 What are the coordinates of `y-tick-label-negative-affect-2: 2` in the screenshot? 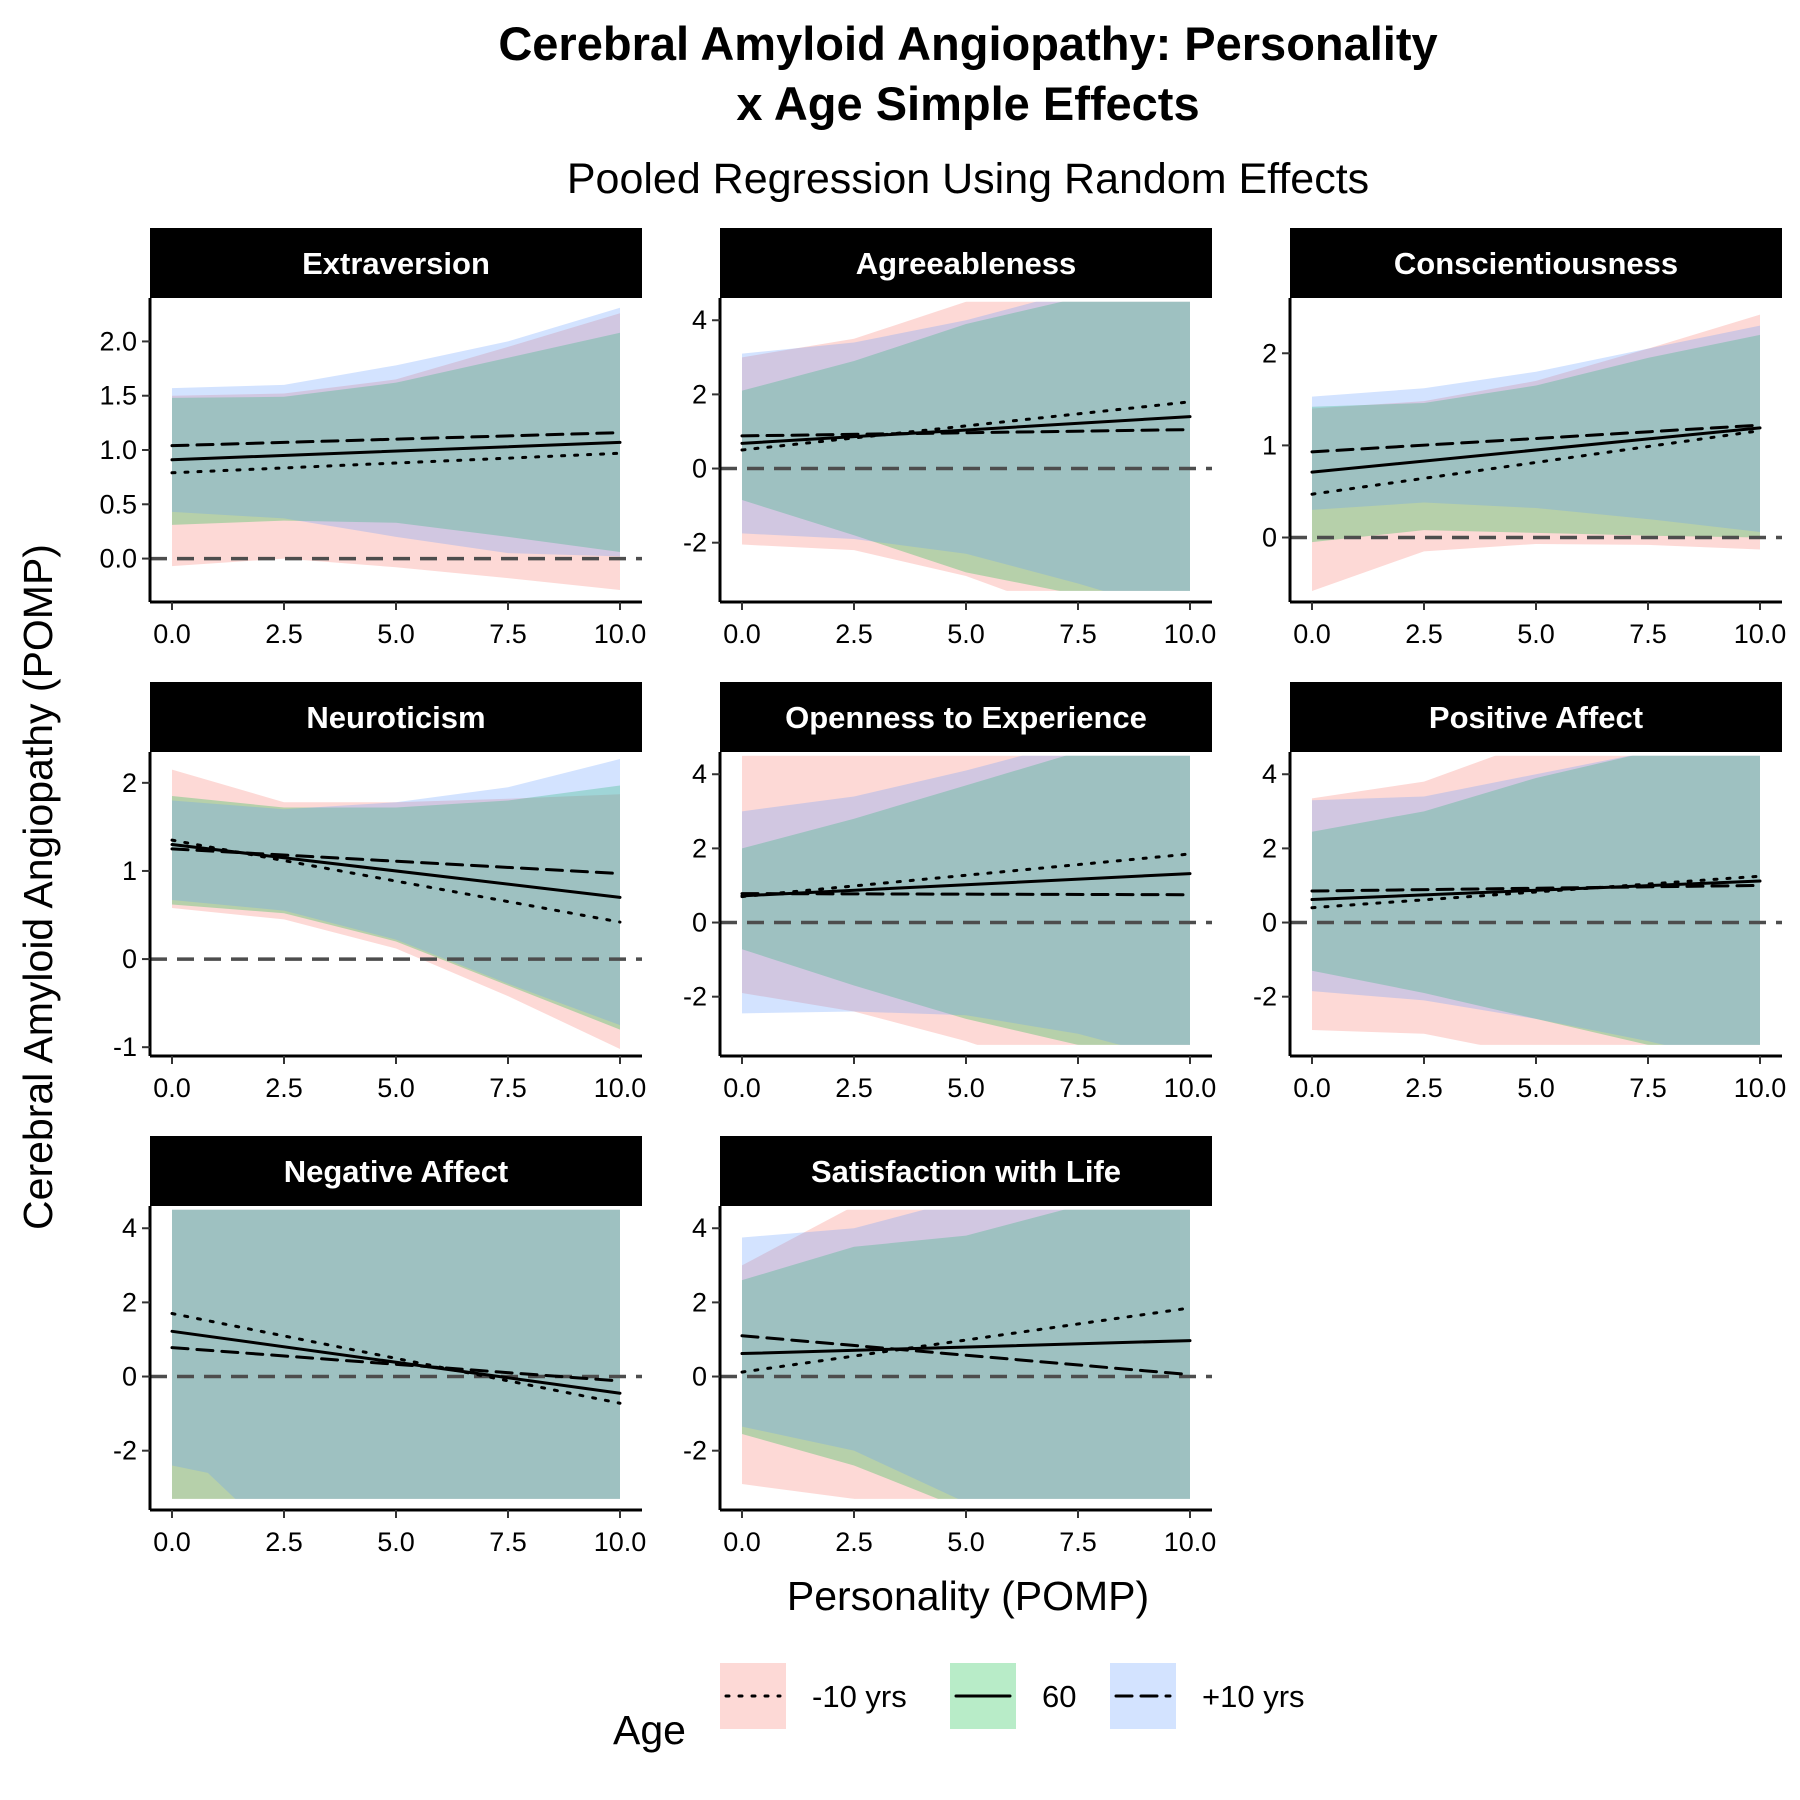 It's located at (129, 1302).